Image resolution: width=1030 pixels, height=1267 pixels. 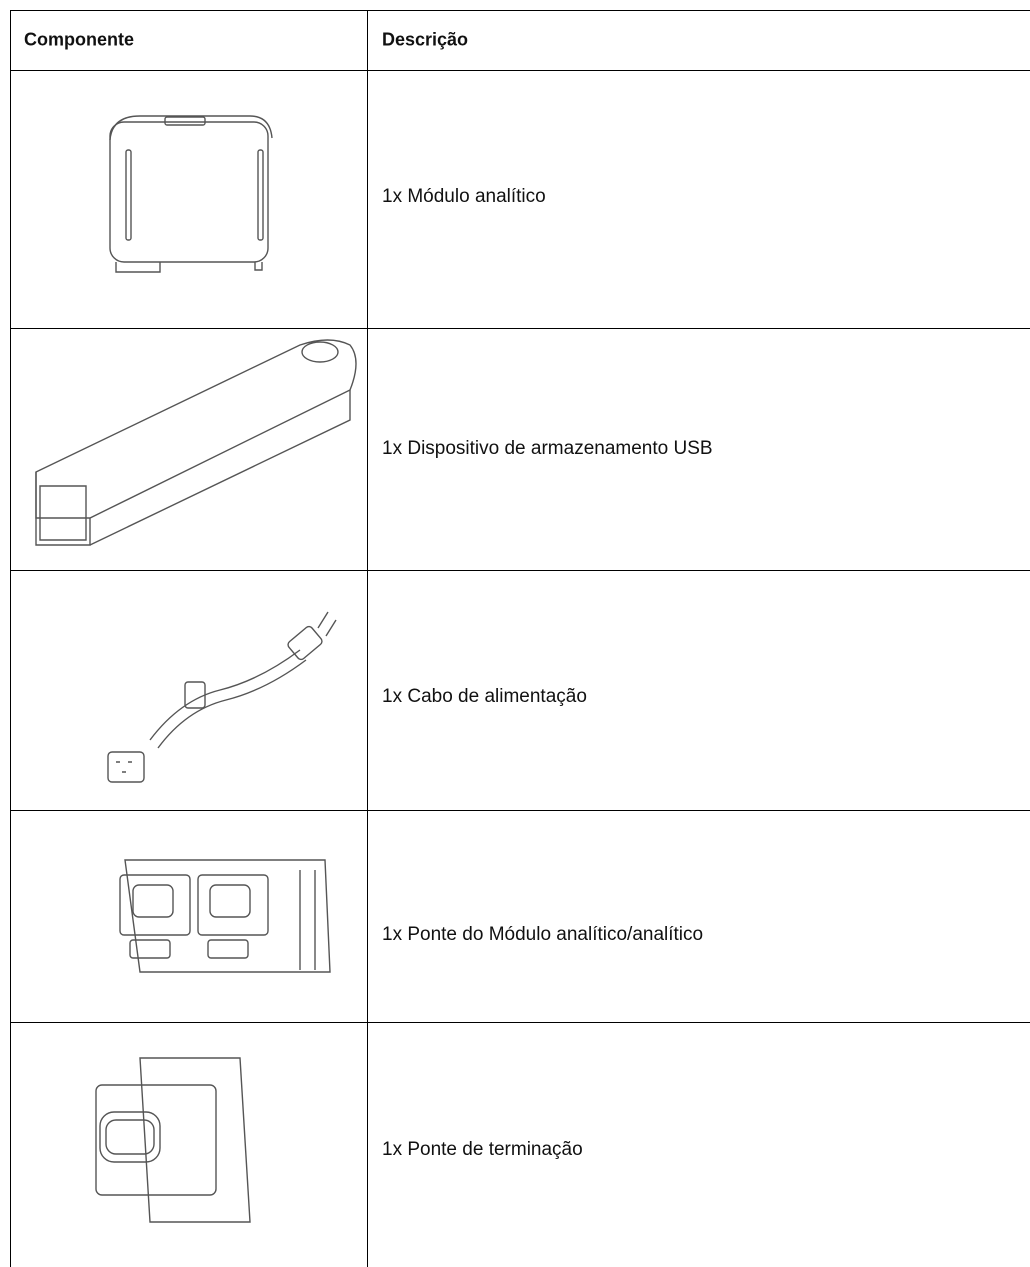 I want to click on termination-icon, so click(x=173, y=1140).